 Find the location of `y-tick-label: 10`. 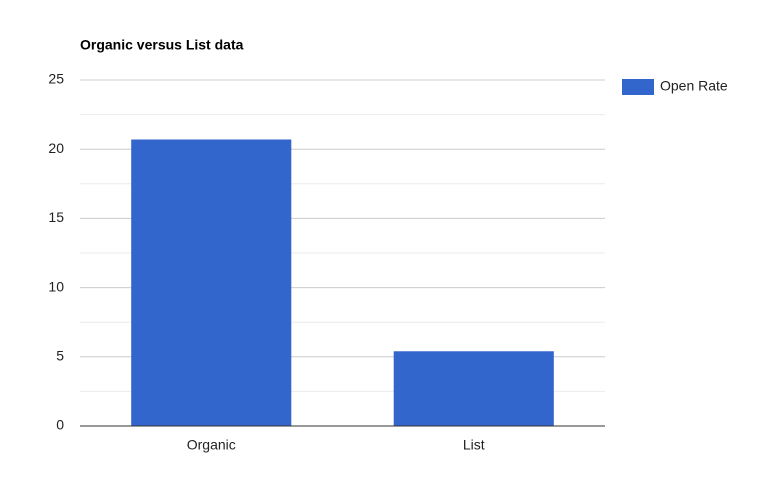

y-tick-label: 10 is located at coordinates (56, 286).